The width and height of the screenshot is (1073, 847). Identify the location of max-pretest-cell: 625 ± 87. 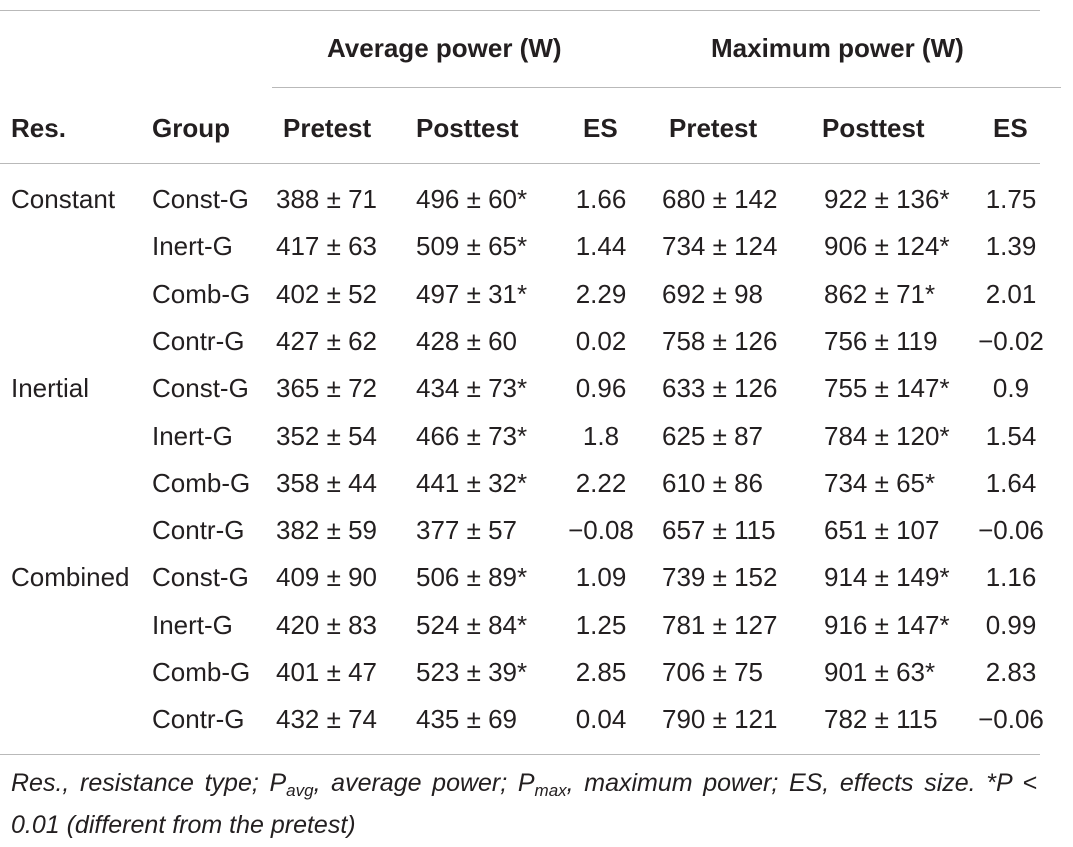
(713, 436).